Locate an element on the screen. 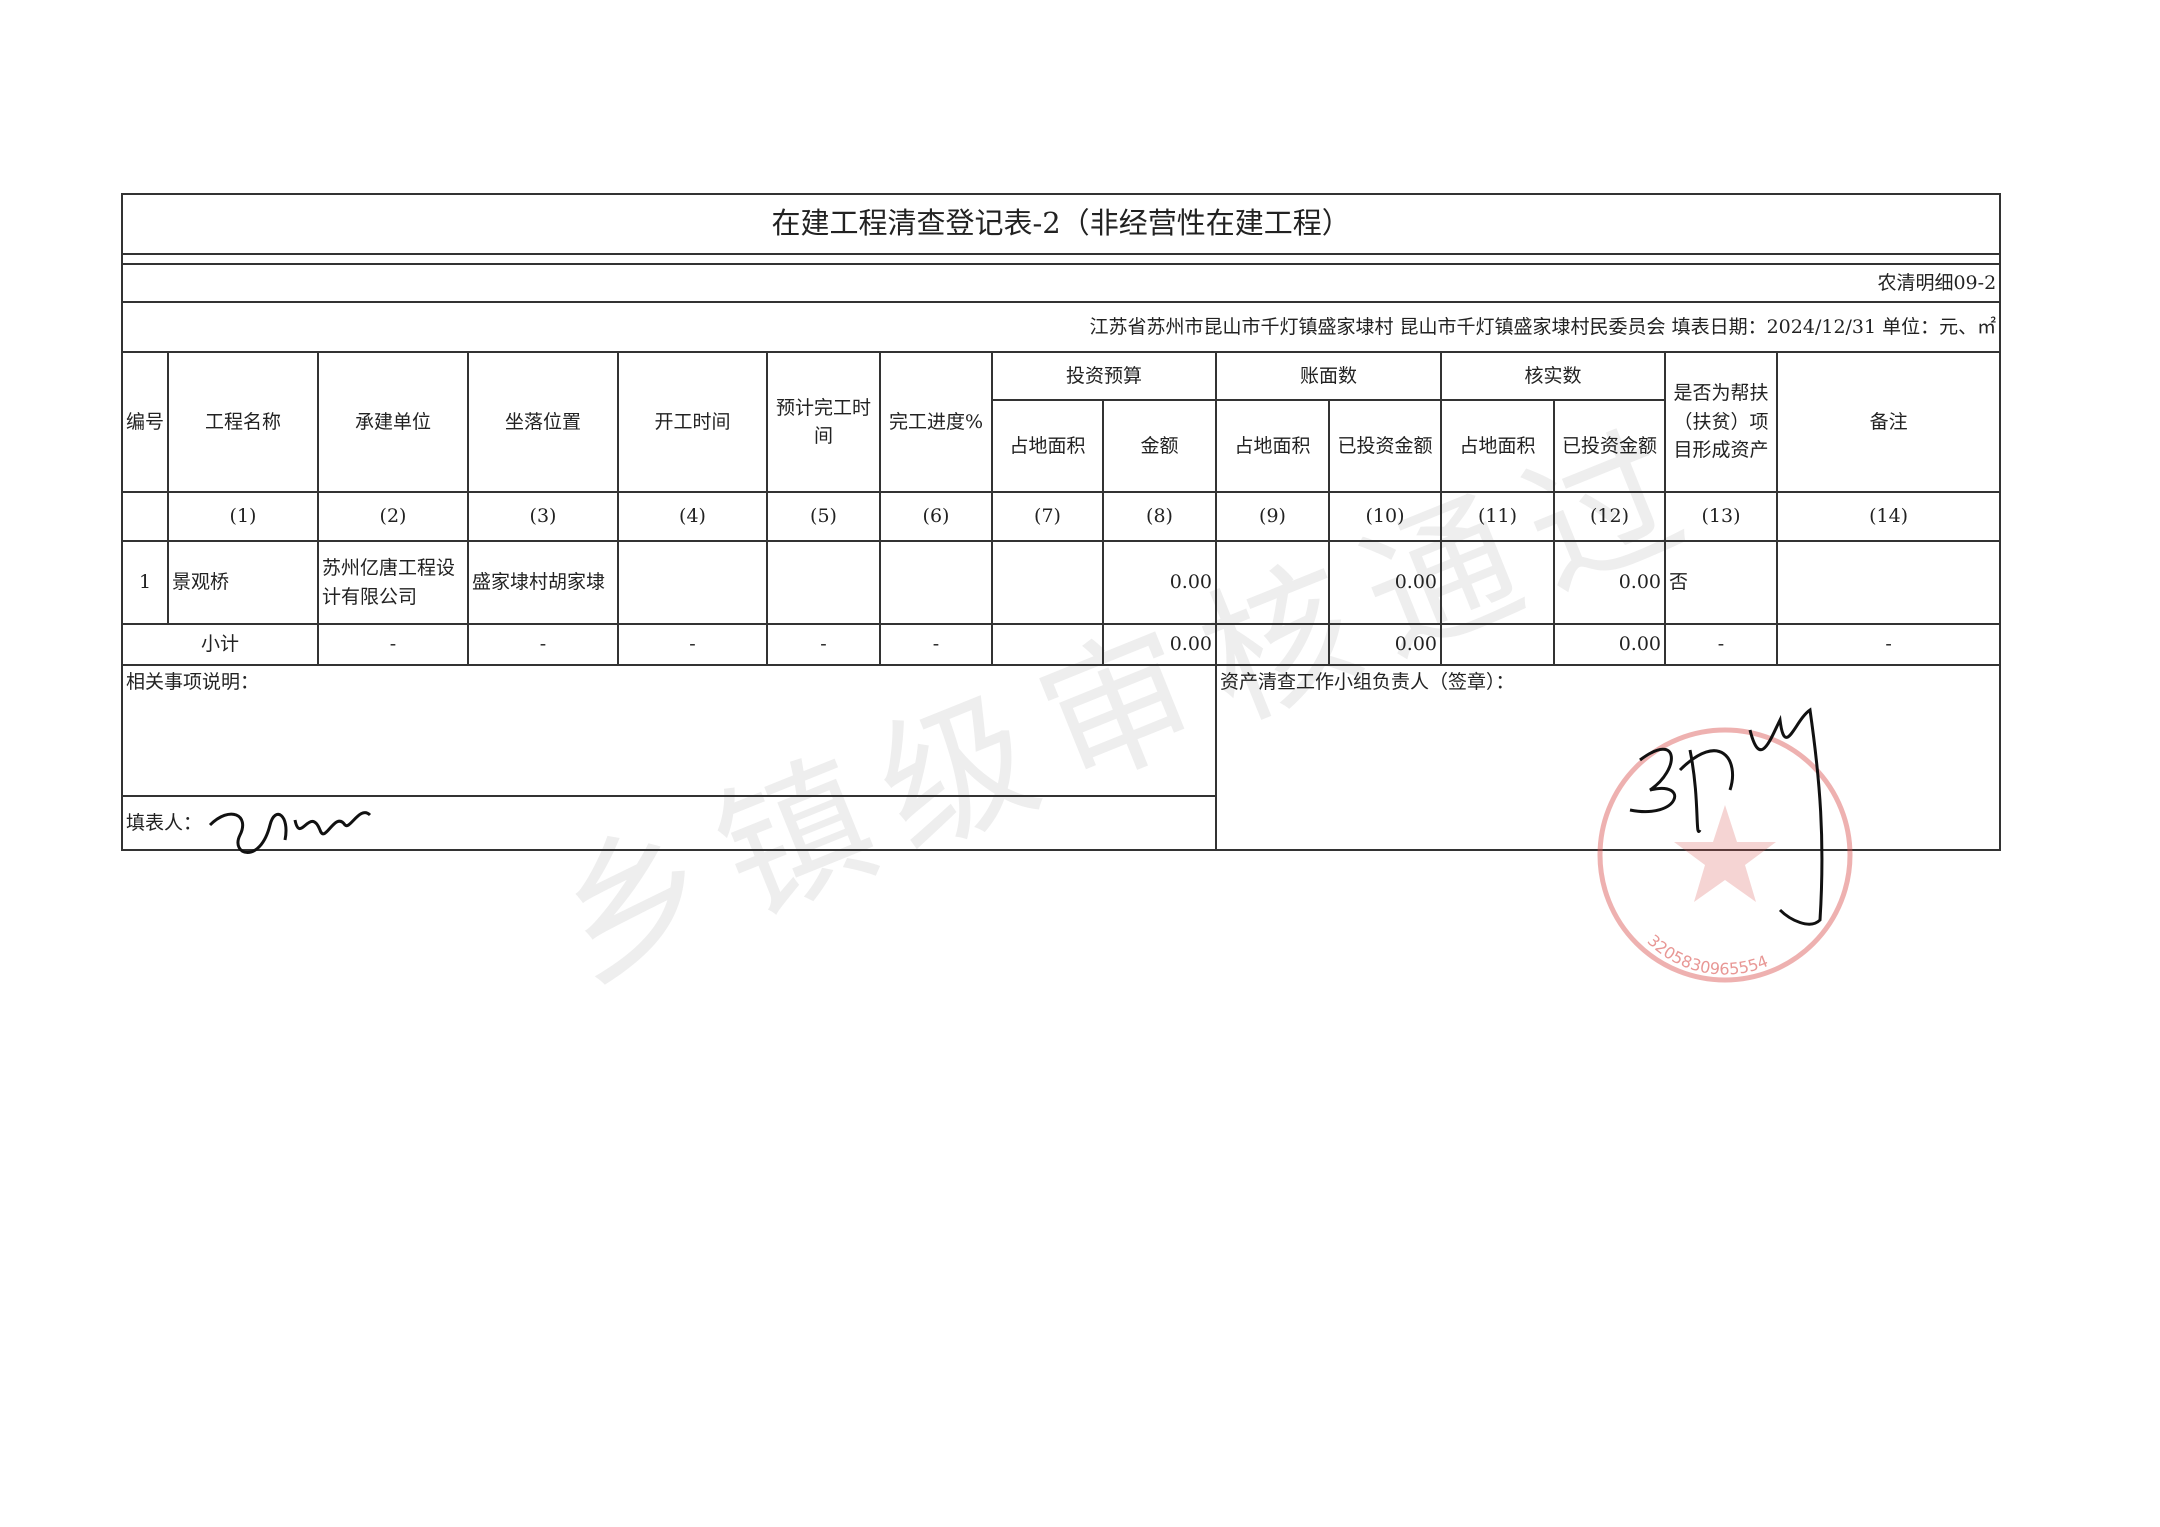  spacer-row is located at coordinates (1061, 259).